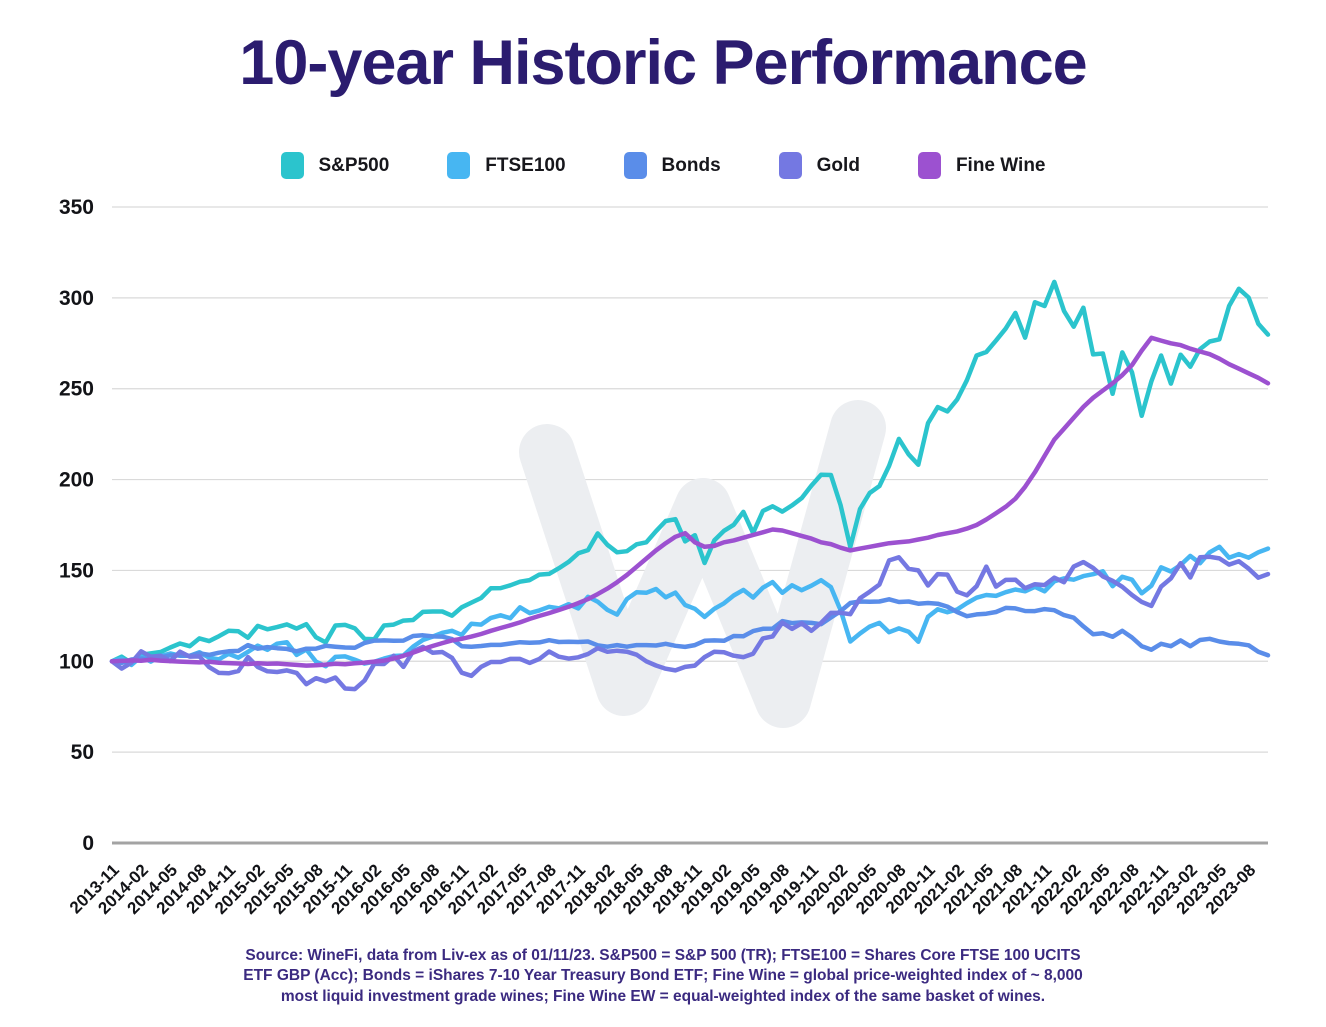 The height and width of the screenshot is (1027, 1326). I want to click on watermark-w-icon, so click(702, 564).